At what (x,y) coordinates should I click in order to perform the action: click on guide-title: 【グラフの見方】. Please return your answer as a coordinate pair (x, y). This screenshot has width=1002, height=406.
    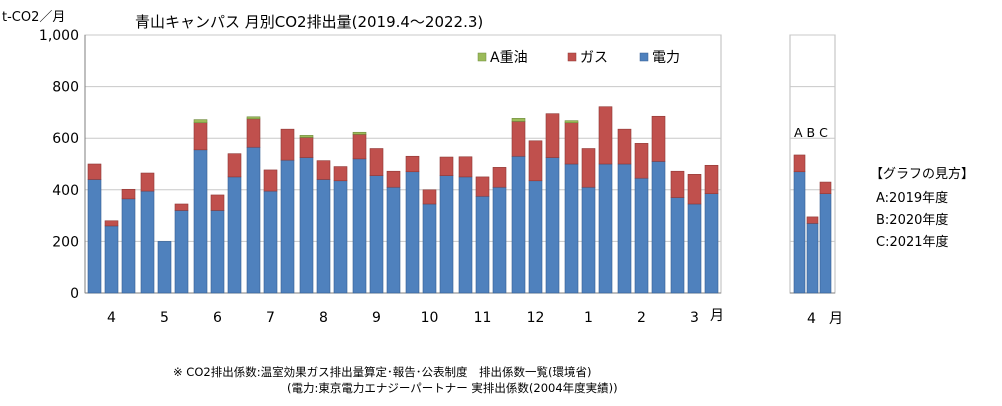
    Looking at the image, I should click on (922, 174).